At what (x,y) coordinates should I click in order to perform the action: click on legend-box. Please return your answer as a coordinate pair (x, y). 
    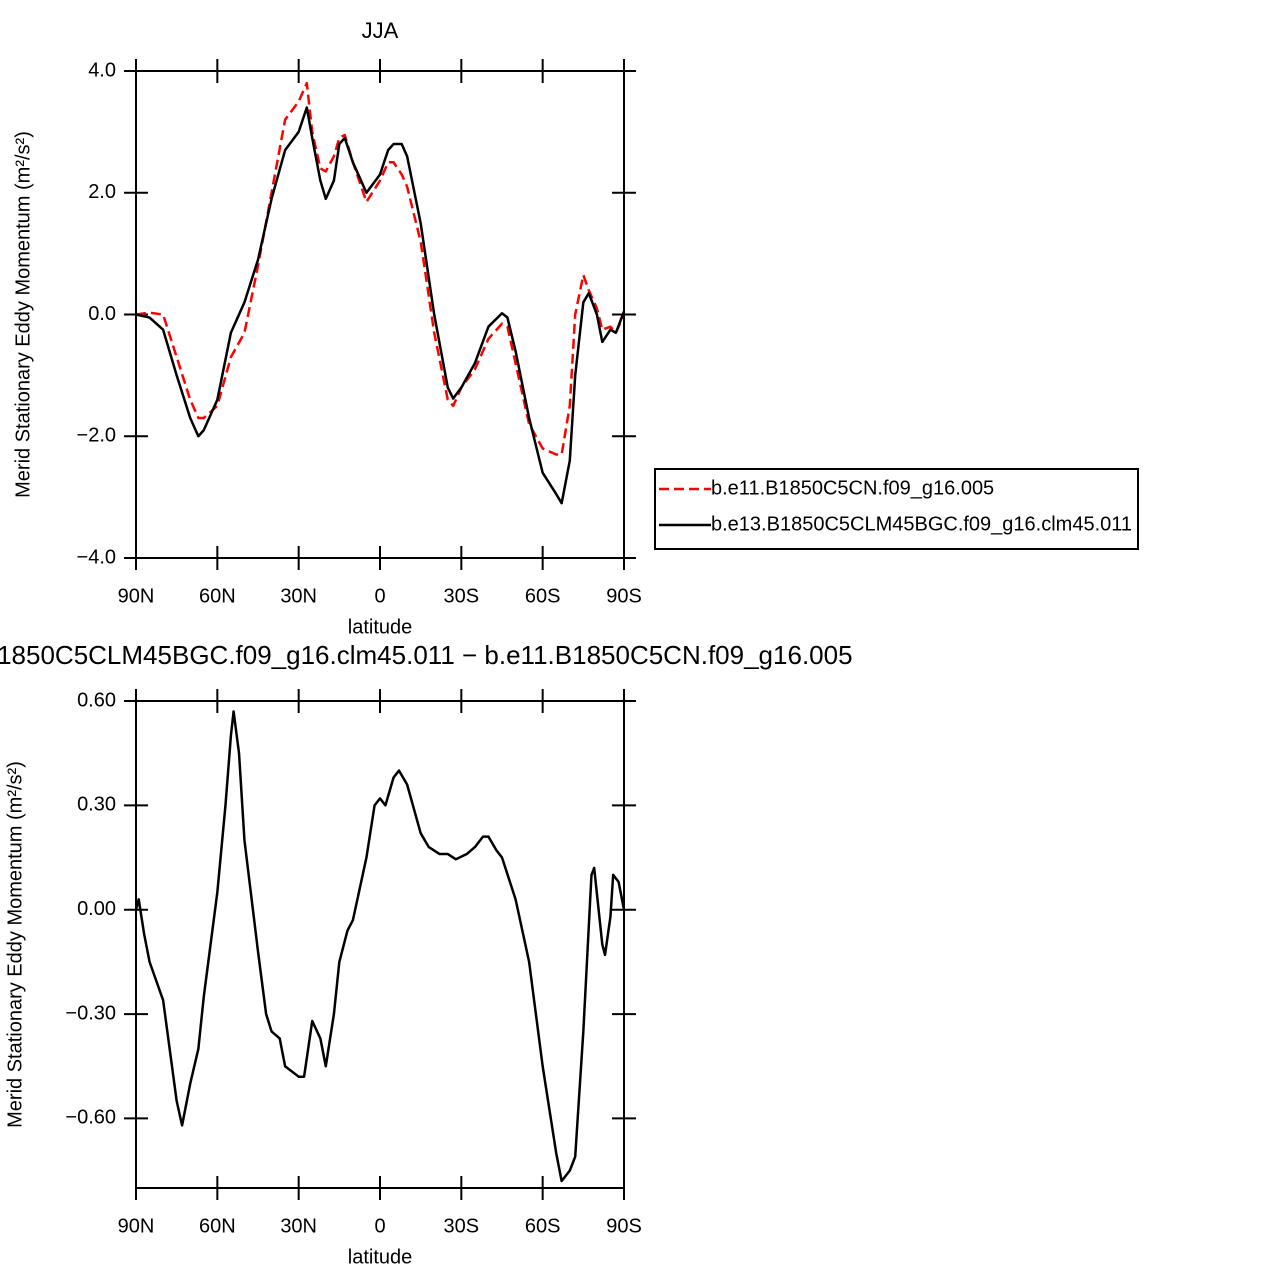
    Looking at the image, I should click on (897, 509).